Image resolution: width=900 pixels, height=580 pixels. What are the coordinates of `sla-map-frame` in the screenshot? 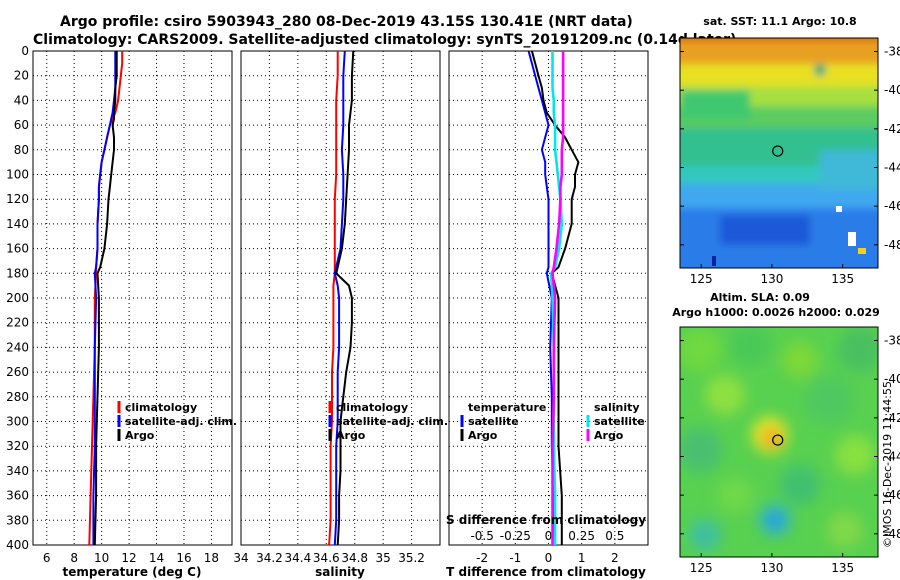 It's located at (779, 442).